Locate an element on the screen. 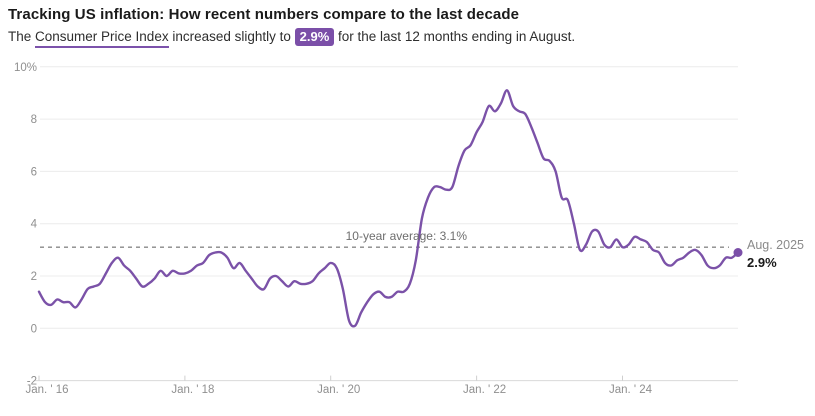 This screenshot has width=815, height=416. x-axis-tick-label: Jan. ' 24 is located at coordinates (631, 390).